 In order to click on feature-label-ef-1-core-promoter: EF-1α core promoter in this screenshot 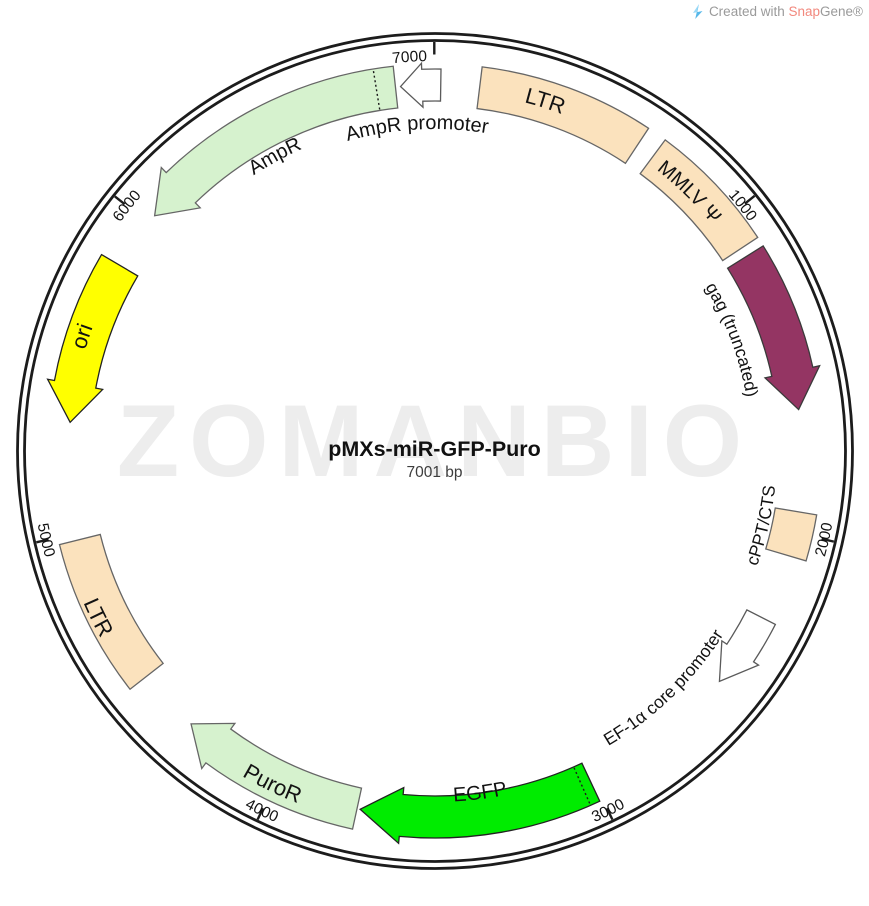, I will do `click(663, 688)`.